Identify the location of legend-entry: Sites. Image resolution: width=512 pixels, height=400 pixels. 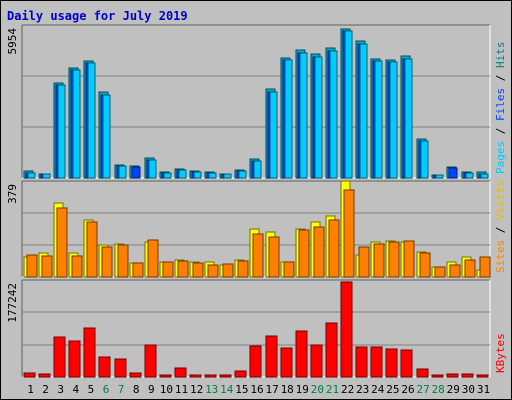
(500, 256).